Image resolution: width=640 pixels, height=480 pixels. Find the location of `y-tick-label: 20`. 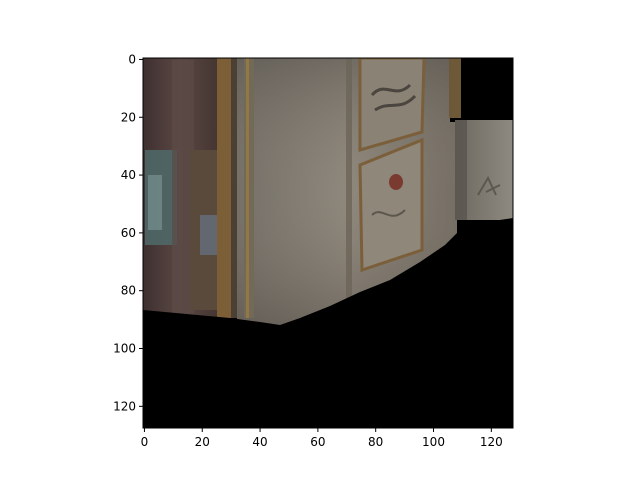

y-tick-label: 20 is located at coordinates (128, 117).